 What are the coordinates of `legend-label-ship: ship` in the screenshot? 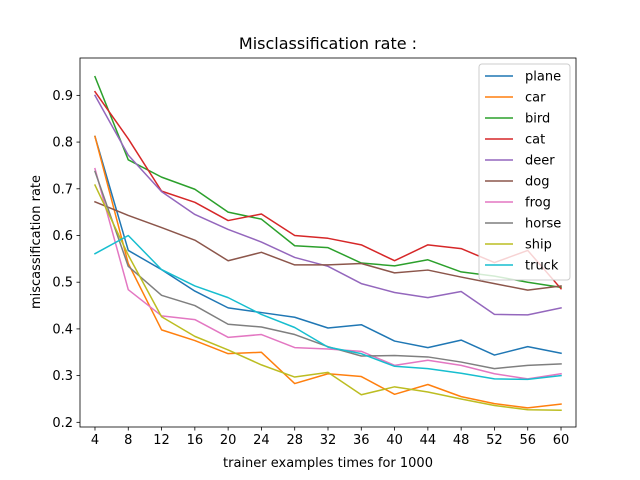 It's located at (538, 245).